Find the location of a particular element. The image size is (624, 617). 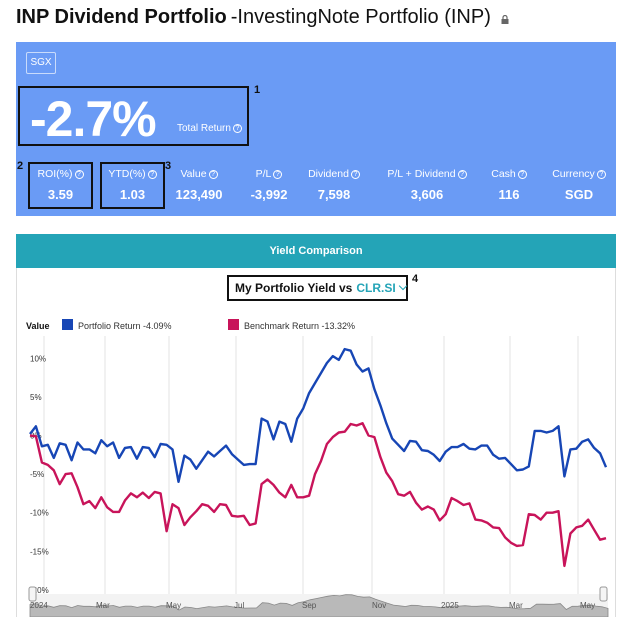

portfolio-subtitle: -InvestingNote Portfolio (INP) is located at coordinates (360, 17).